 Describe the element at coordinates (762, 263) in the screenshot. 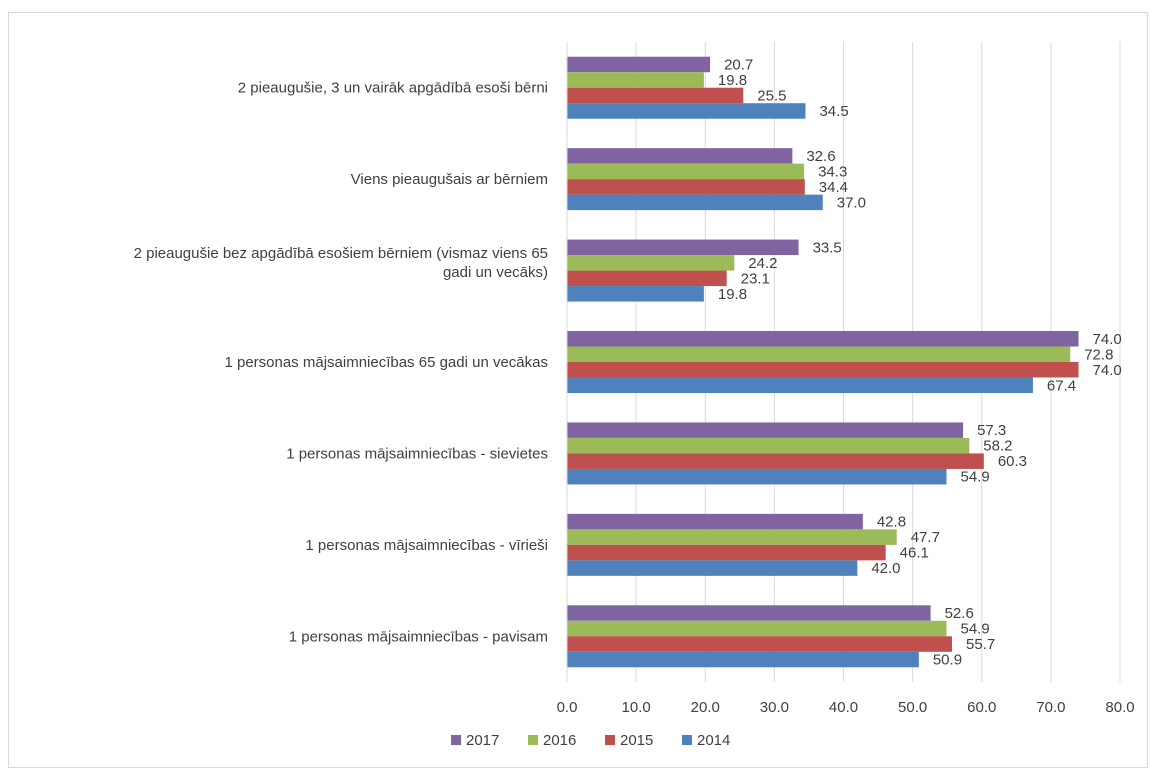

I see `data-label: 24.2` at that location.